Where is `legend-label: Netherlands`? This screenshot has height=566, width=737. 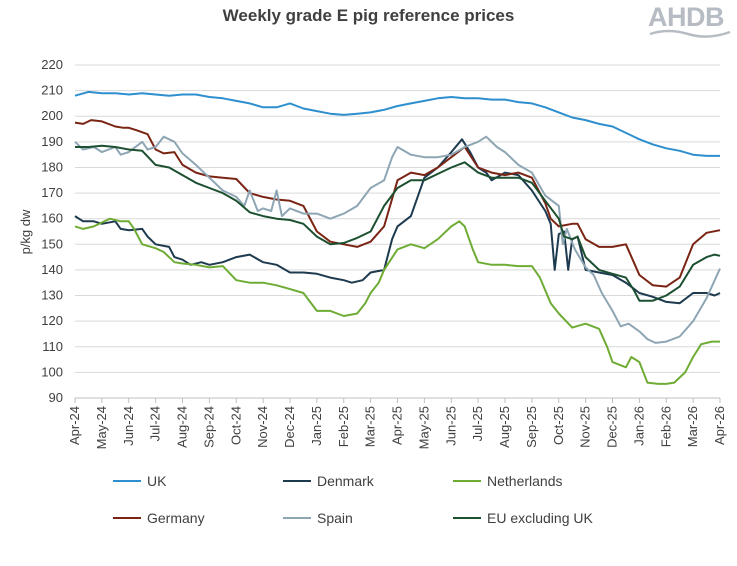 legend-label: Netherlands is located at coordinates (525, 481).